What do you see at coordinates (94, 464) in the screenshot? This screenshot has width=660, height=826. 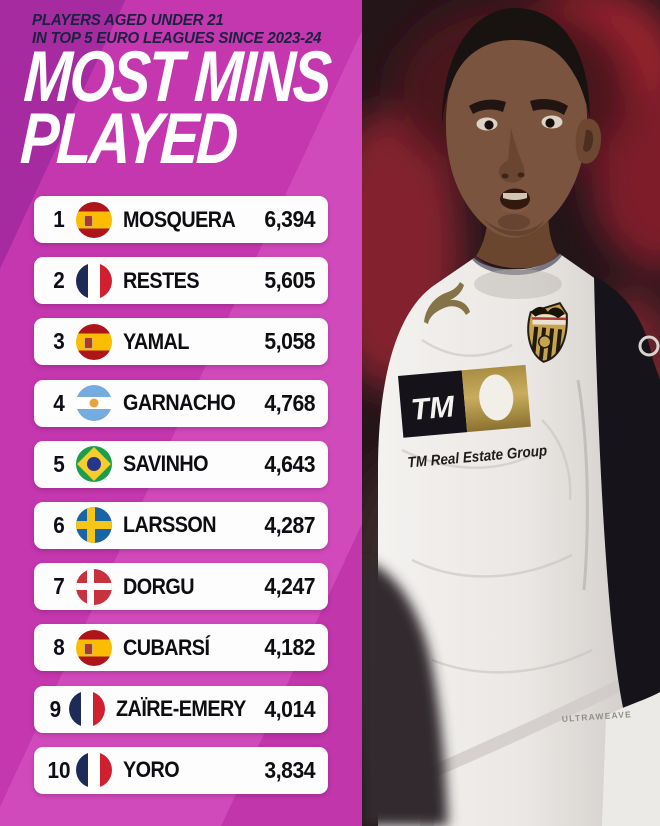 I see `brazil-flag-icon` at bounding box center [94, 464].